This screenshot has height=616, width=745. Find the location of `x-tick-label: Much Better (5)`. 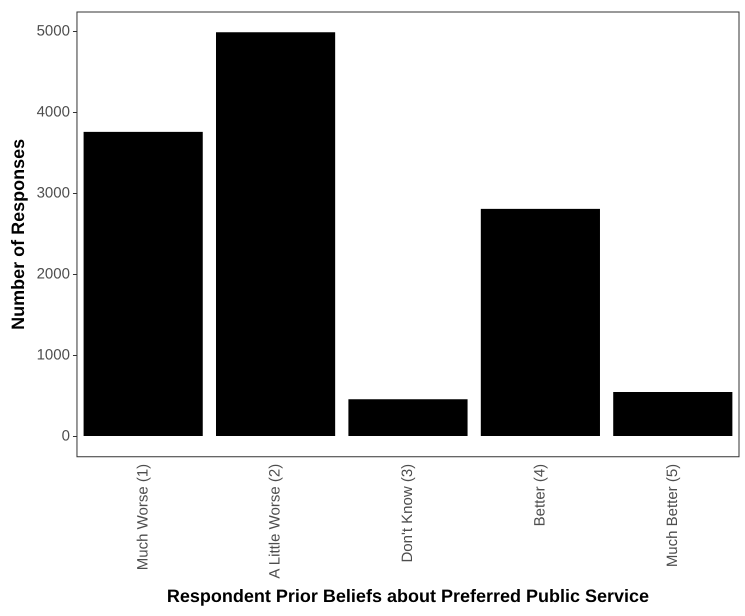

x-tick-label: Much Better (5) is located at coordinates (672, 516).